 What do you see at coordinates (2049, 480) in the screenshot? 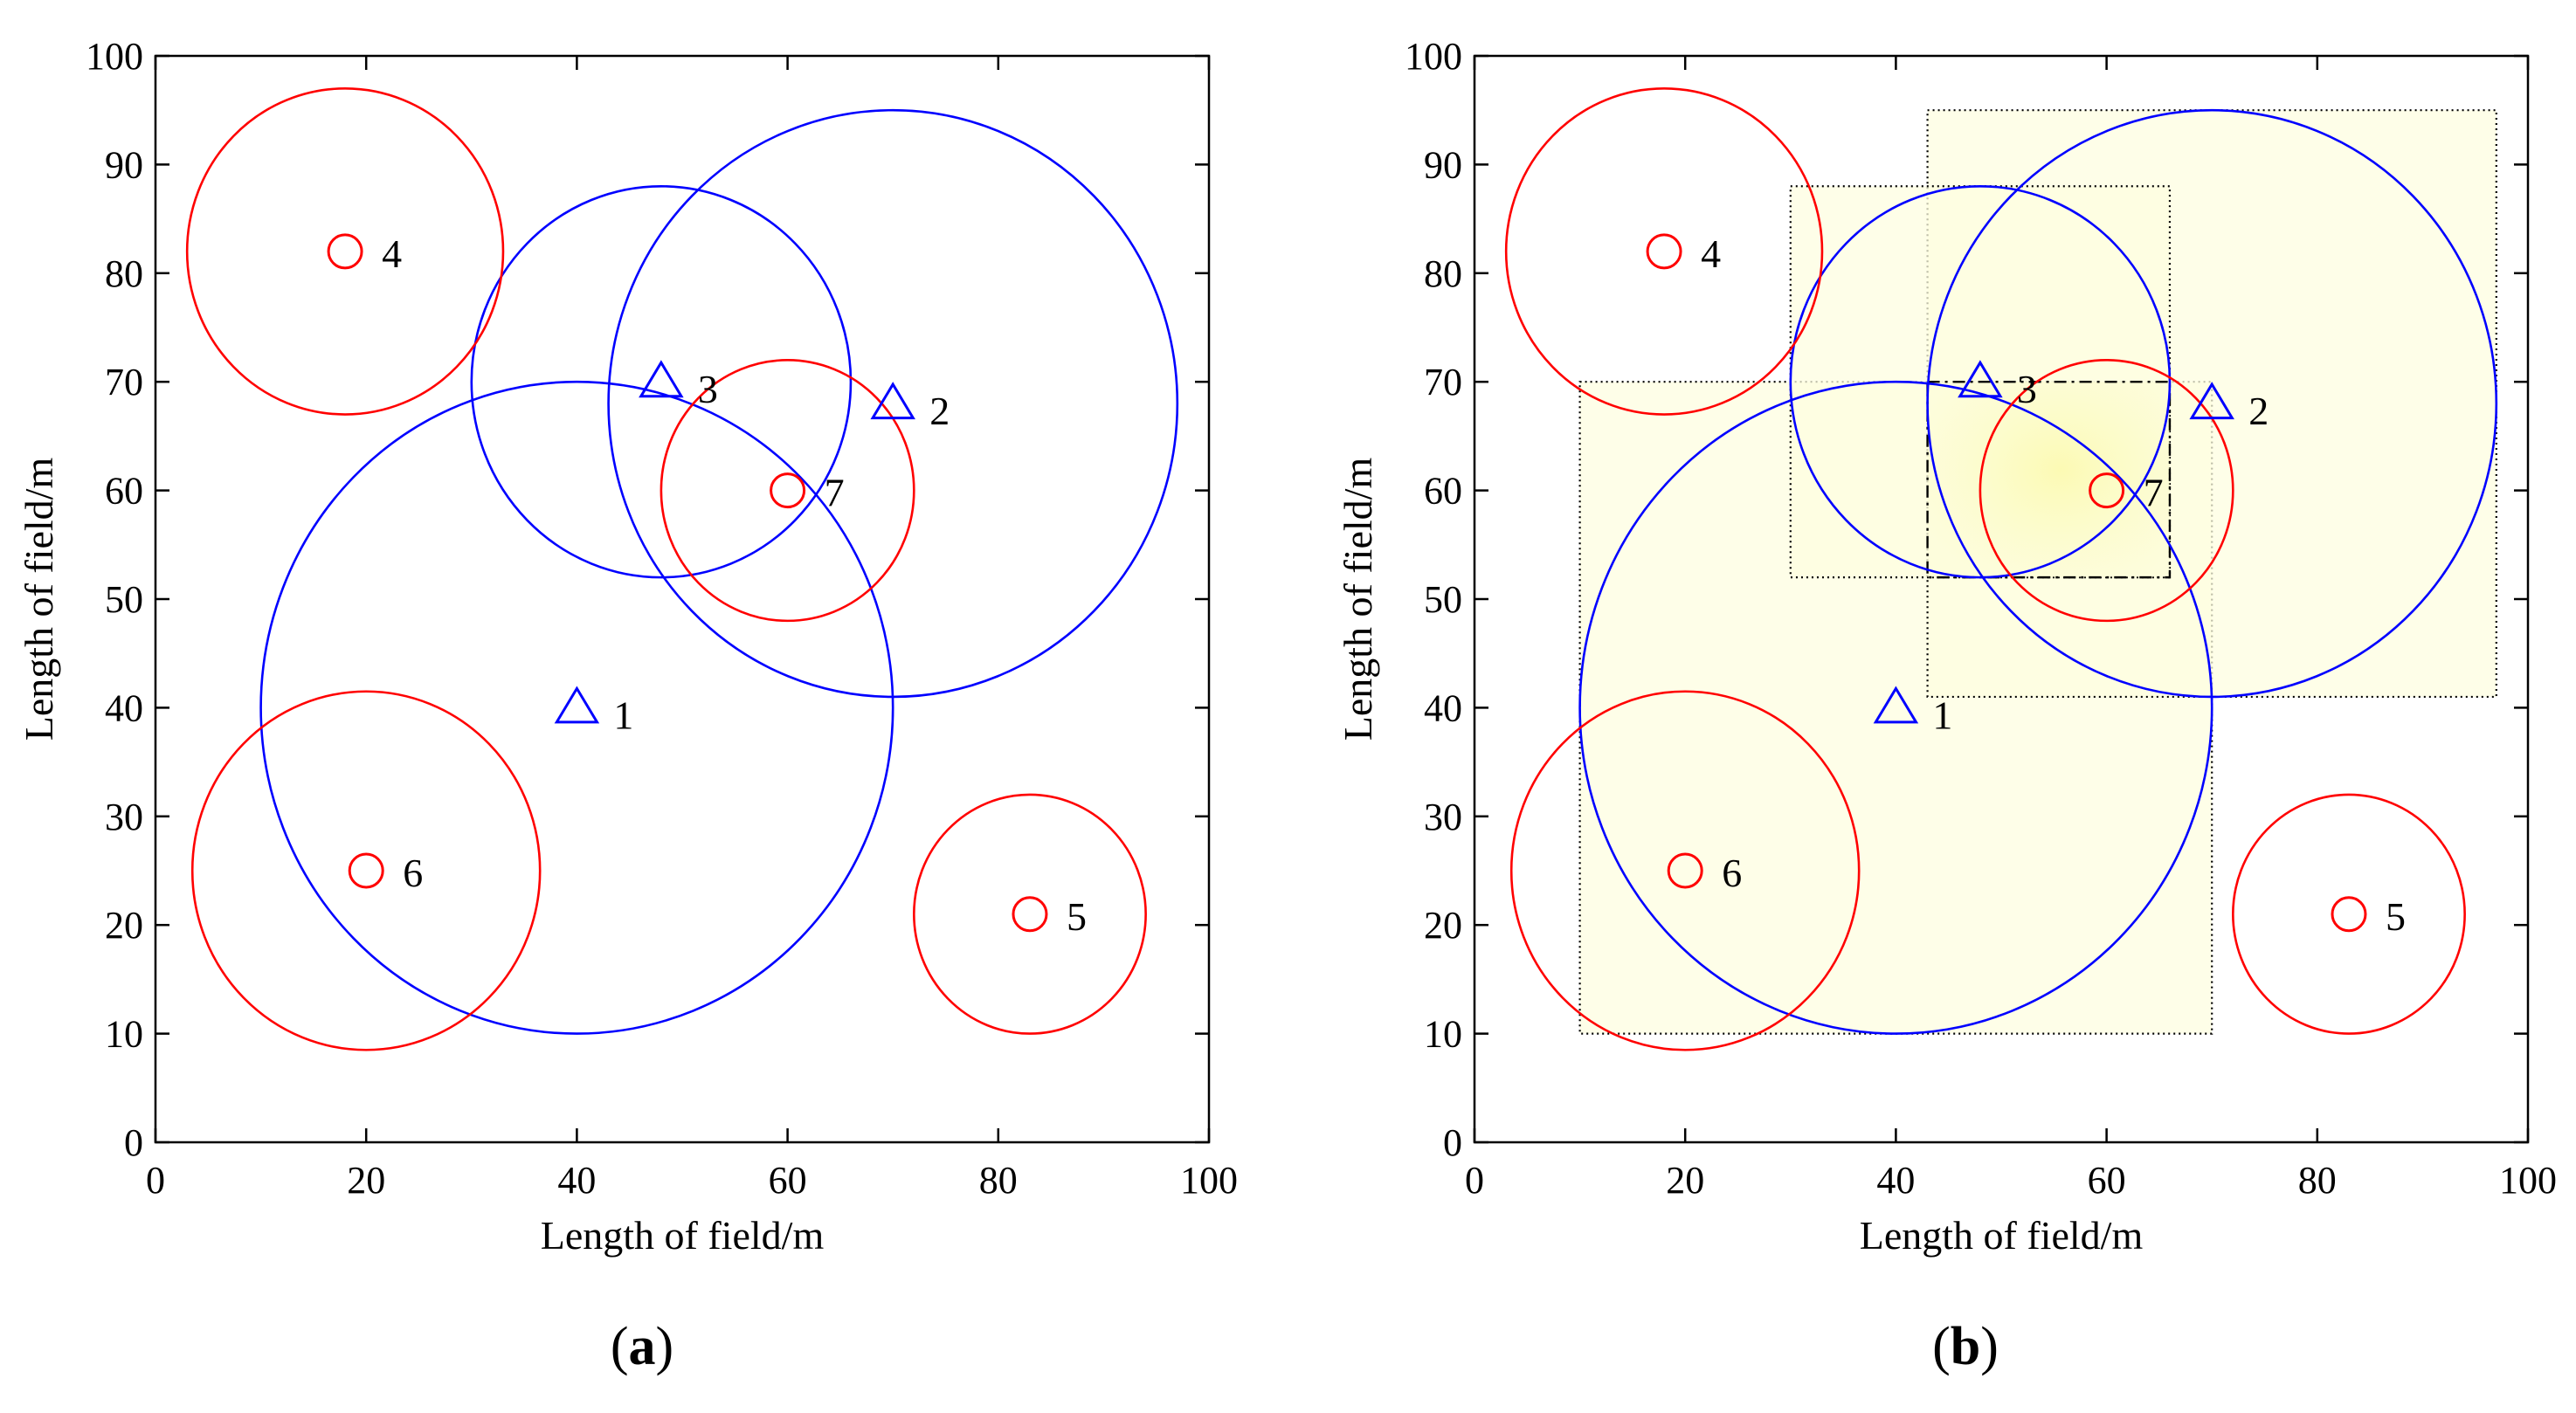
I see `bounding-box-intersection` at bounding box center [2049, 480].